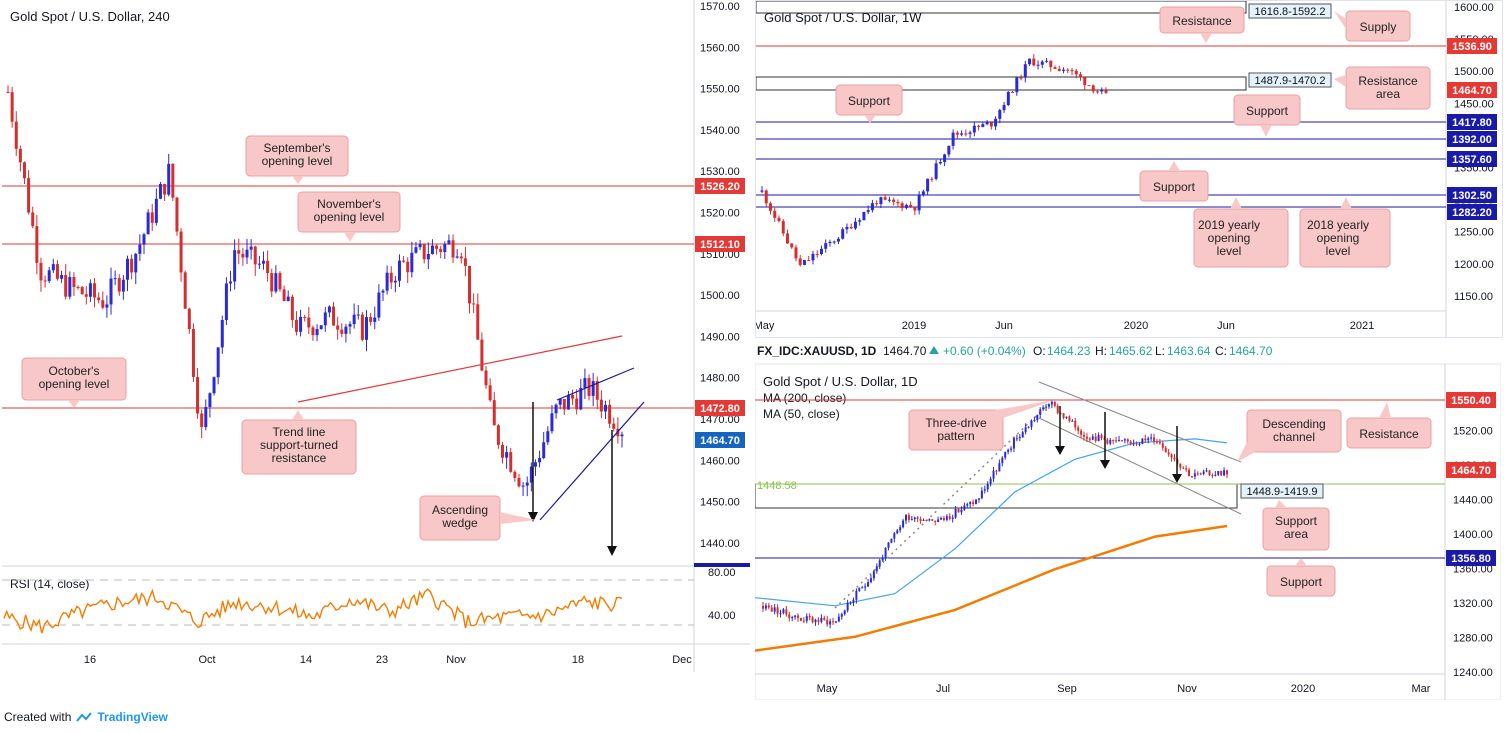 Image resolution: width=1504 pixels, height=732 pixels. Describe the element at coordinates (1241, 232) in the screenshot. I see `callout-2019-yearly: 2019 yearly opening level` at that location.